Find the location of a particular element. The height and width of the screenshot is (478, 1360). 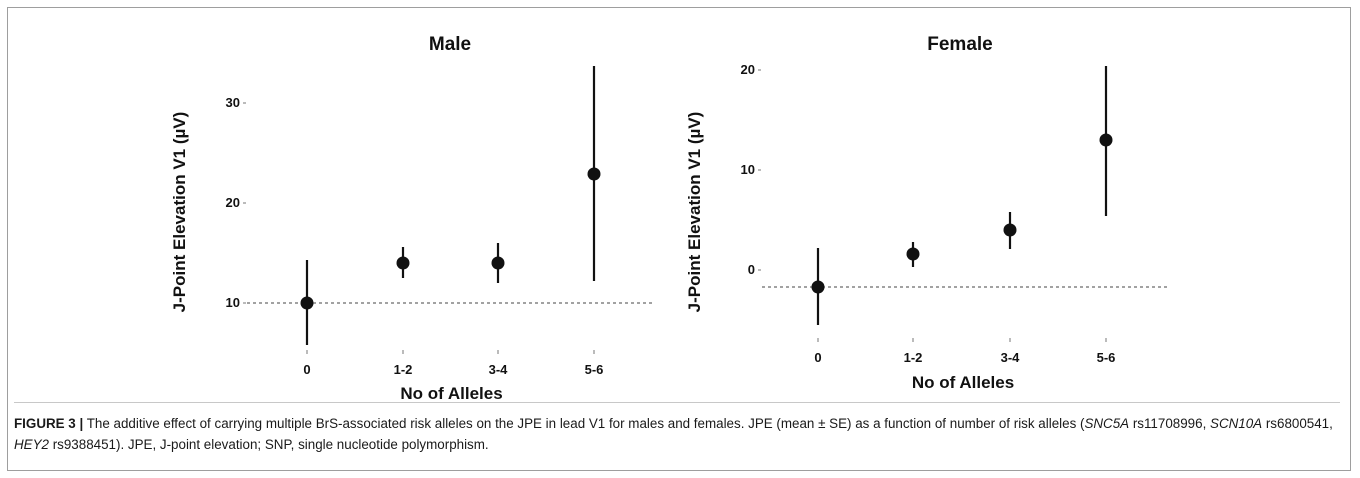

female-x-tick-label: 0 is located at coordinates (817, 357).